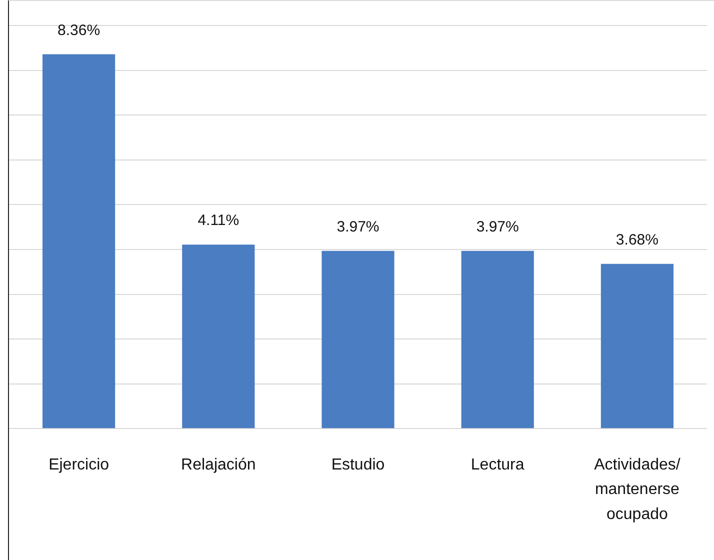  I want to click on x-tick-label: Ejercicio, so click(79, 465).